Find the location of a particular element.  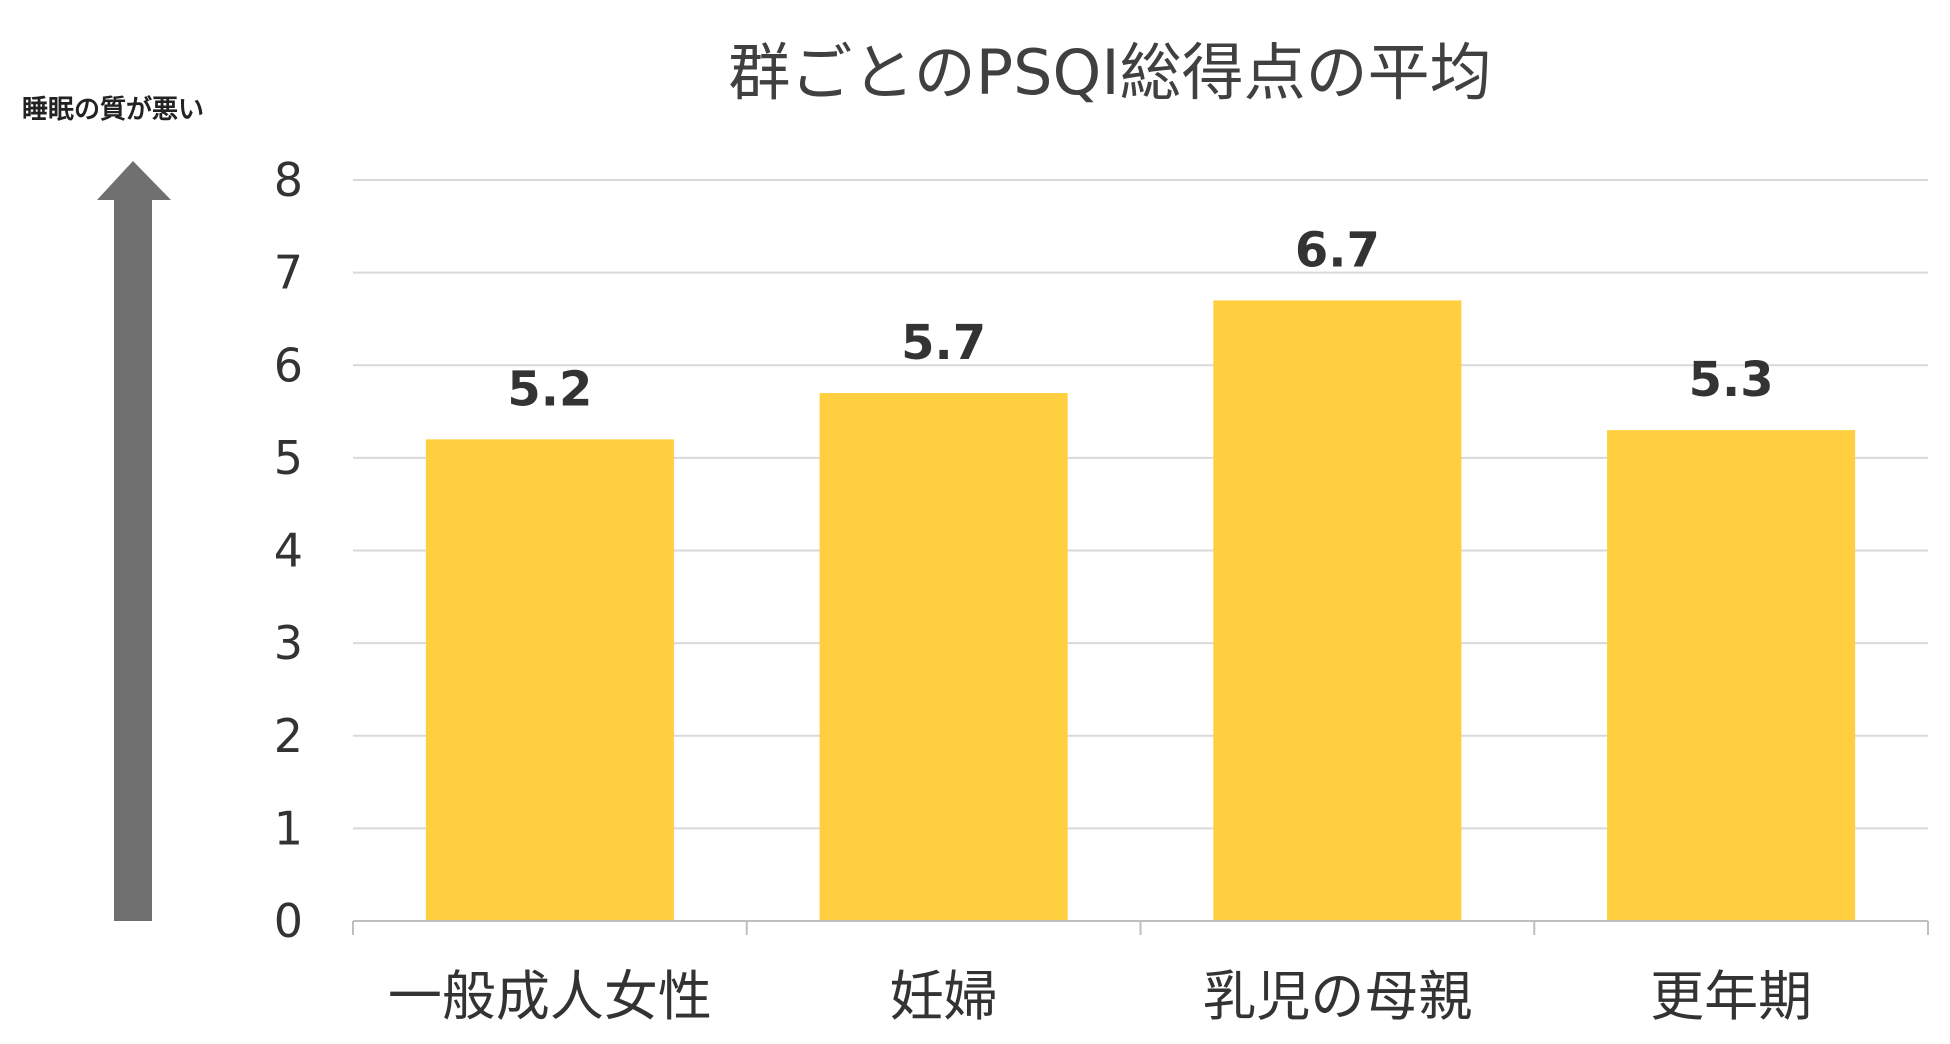

value-label: 6.7 is located at coordinates (1337, 250).